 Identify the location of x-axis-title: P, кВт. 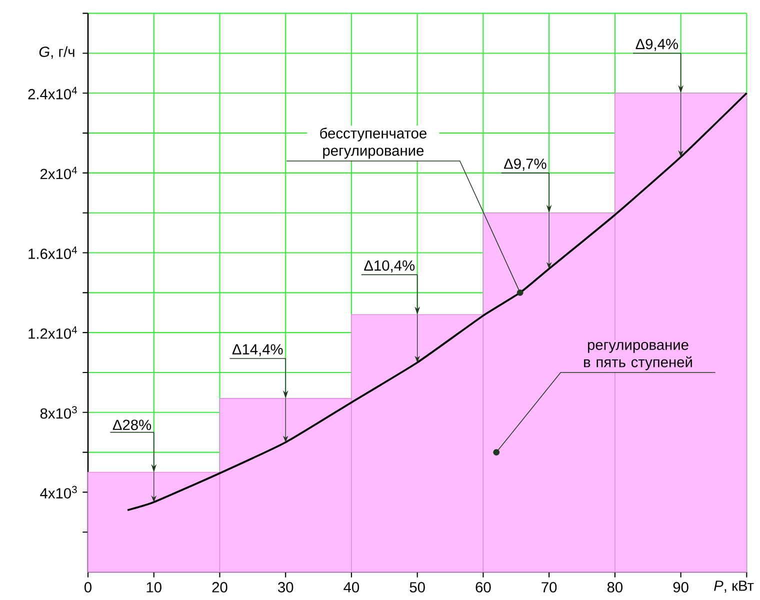
(734, 586).